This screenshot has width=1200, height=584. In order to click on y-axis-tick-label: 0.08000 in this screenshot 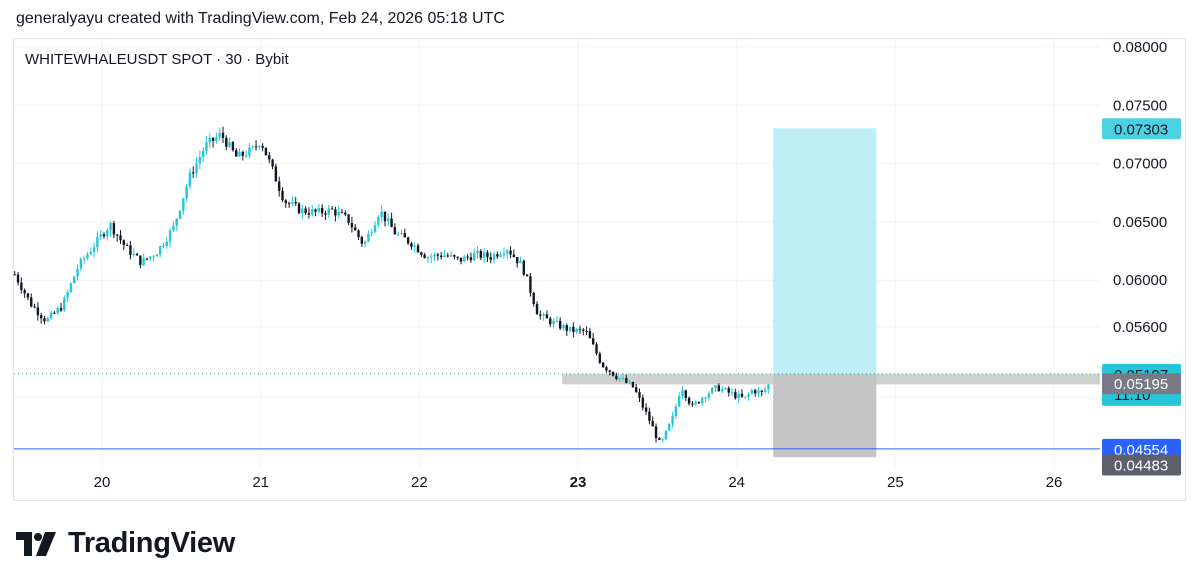, I will do `click(1140, 47)`.